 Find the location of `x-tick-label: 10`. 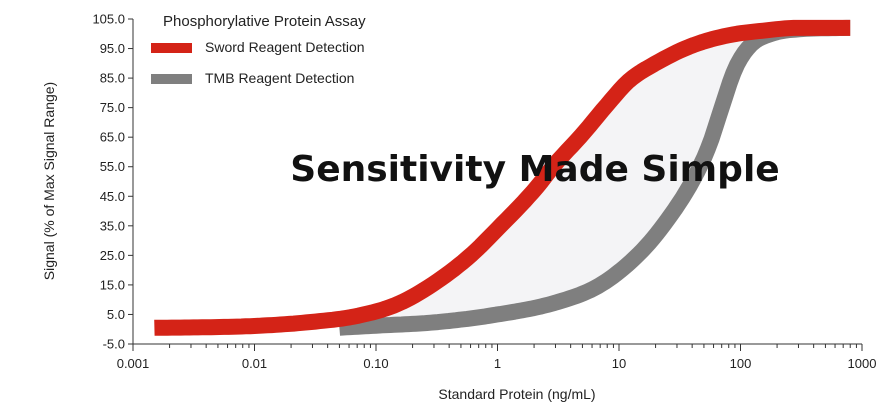

x-tick-label: 10 is located at coordinates (619, 363).